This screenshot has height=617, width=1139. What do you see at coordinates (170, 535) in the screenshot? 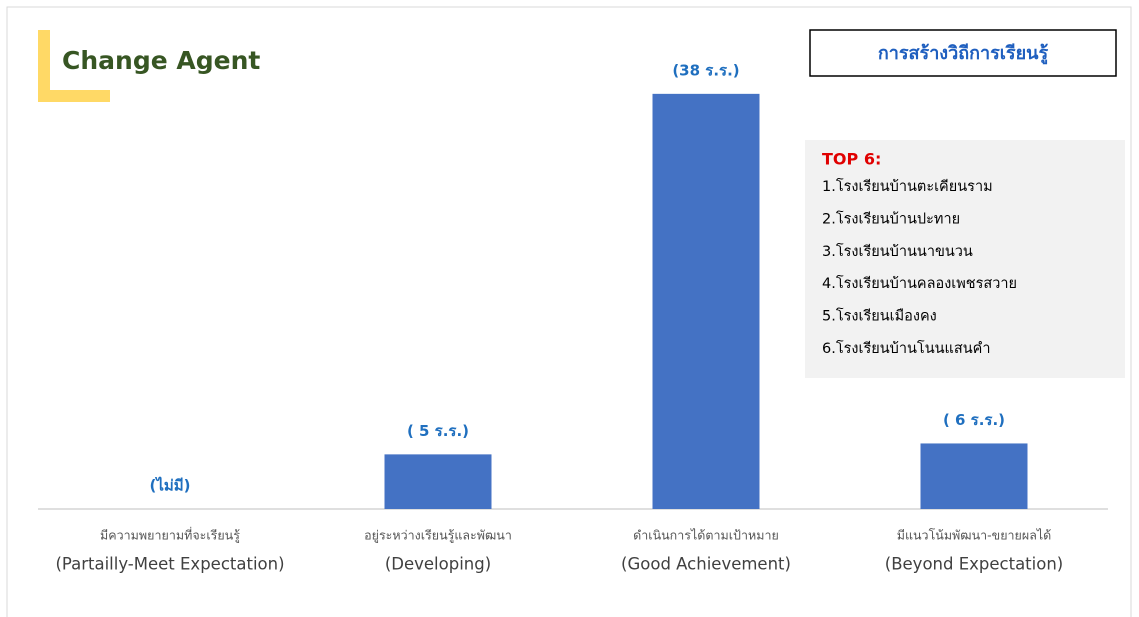
I see `x-tick-label: มีความพยายามที่จะเรียนรู้` at bounding box center [170, 535].